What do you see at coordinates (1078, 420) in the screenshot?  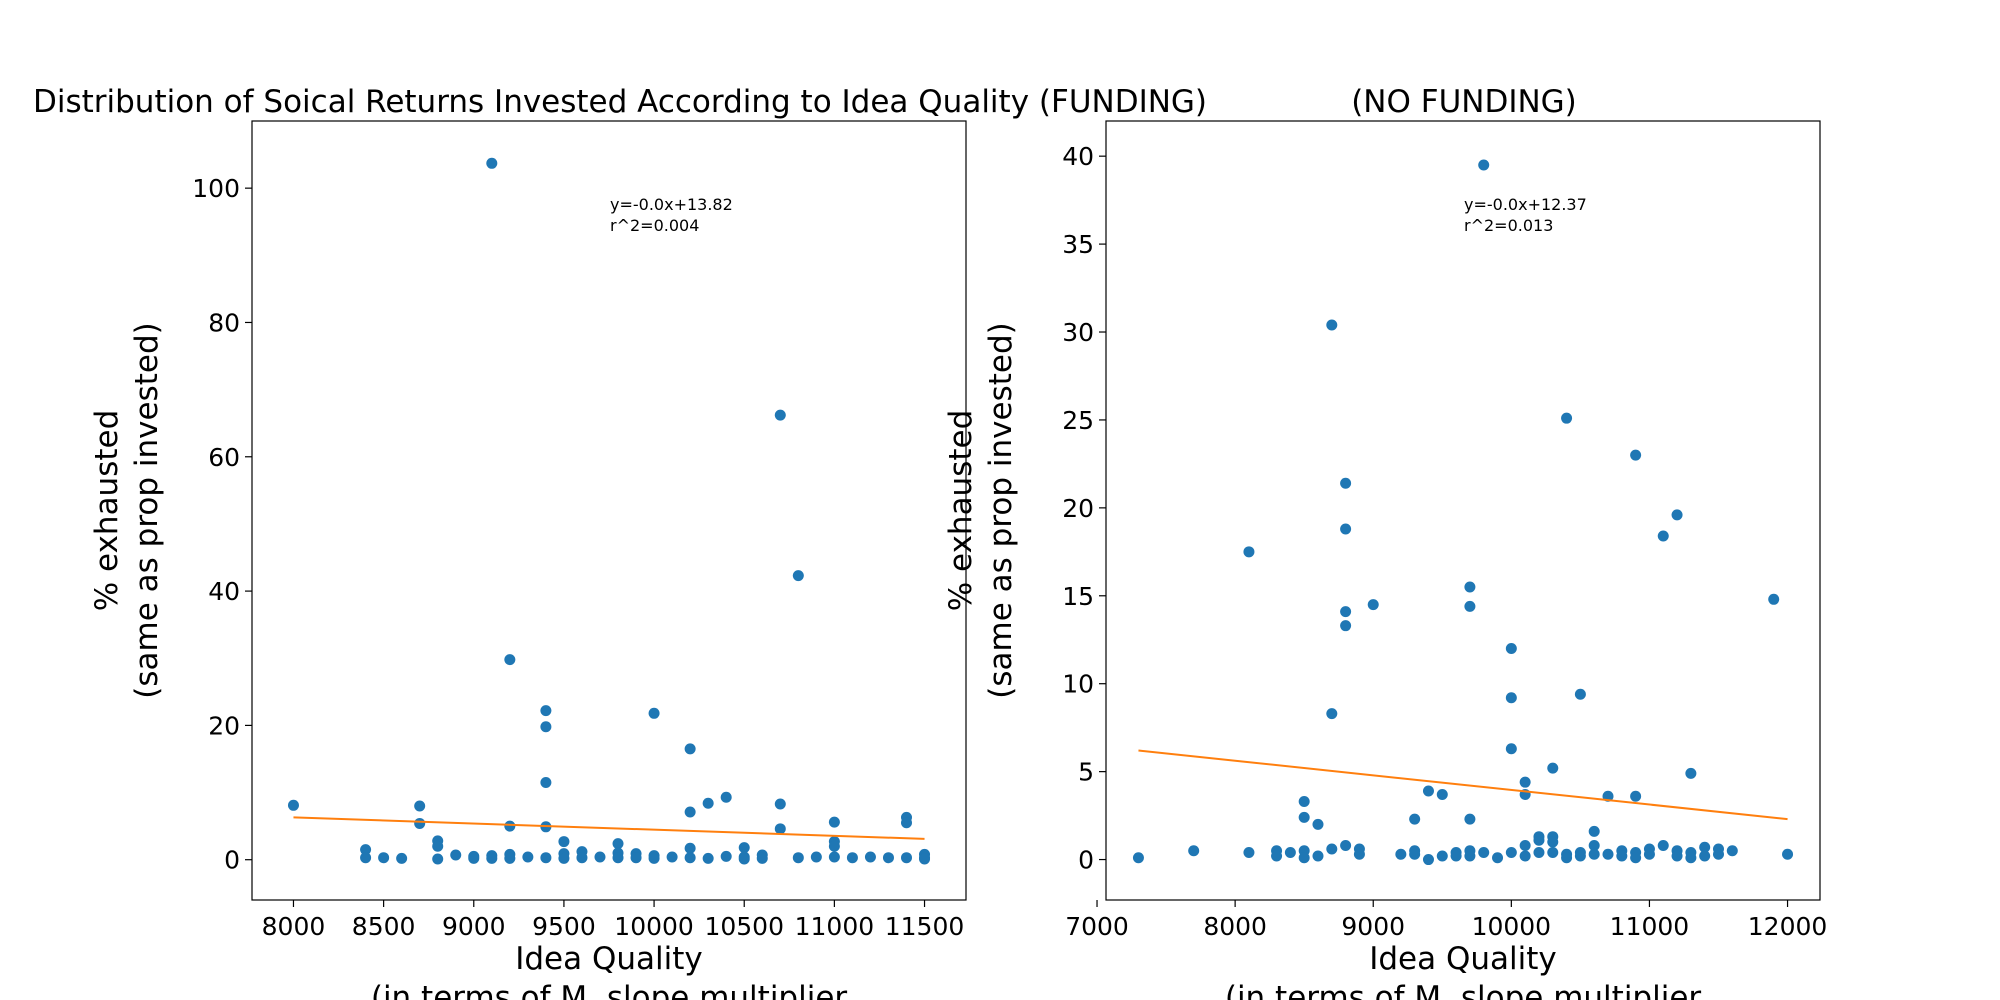 I see `y-tick-label: 25` at bounding box center [1078, 420].